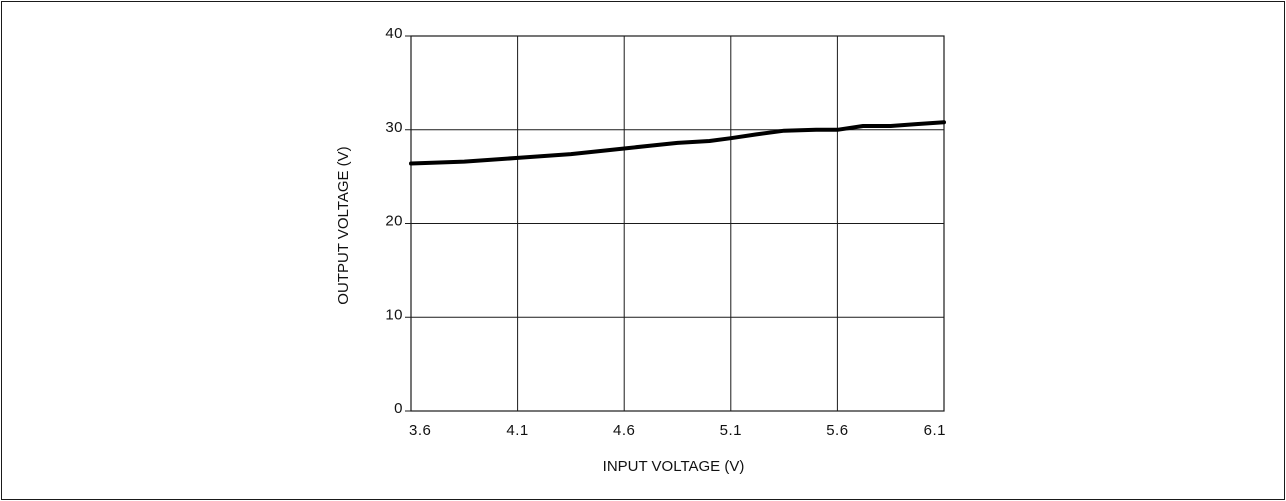 This screenshot has width=1286, height=501. Describe the element at coordinates (624, 430) in the screenshot. I see `x-tick-label: 4.6` at that location.